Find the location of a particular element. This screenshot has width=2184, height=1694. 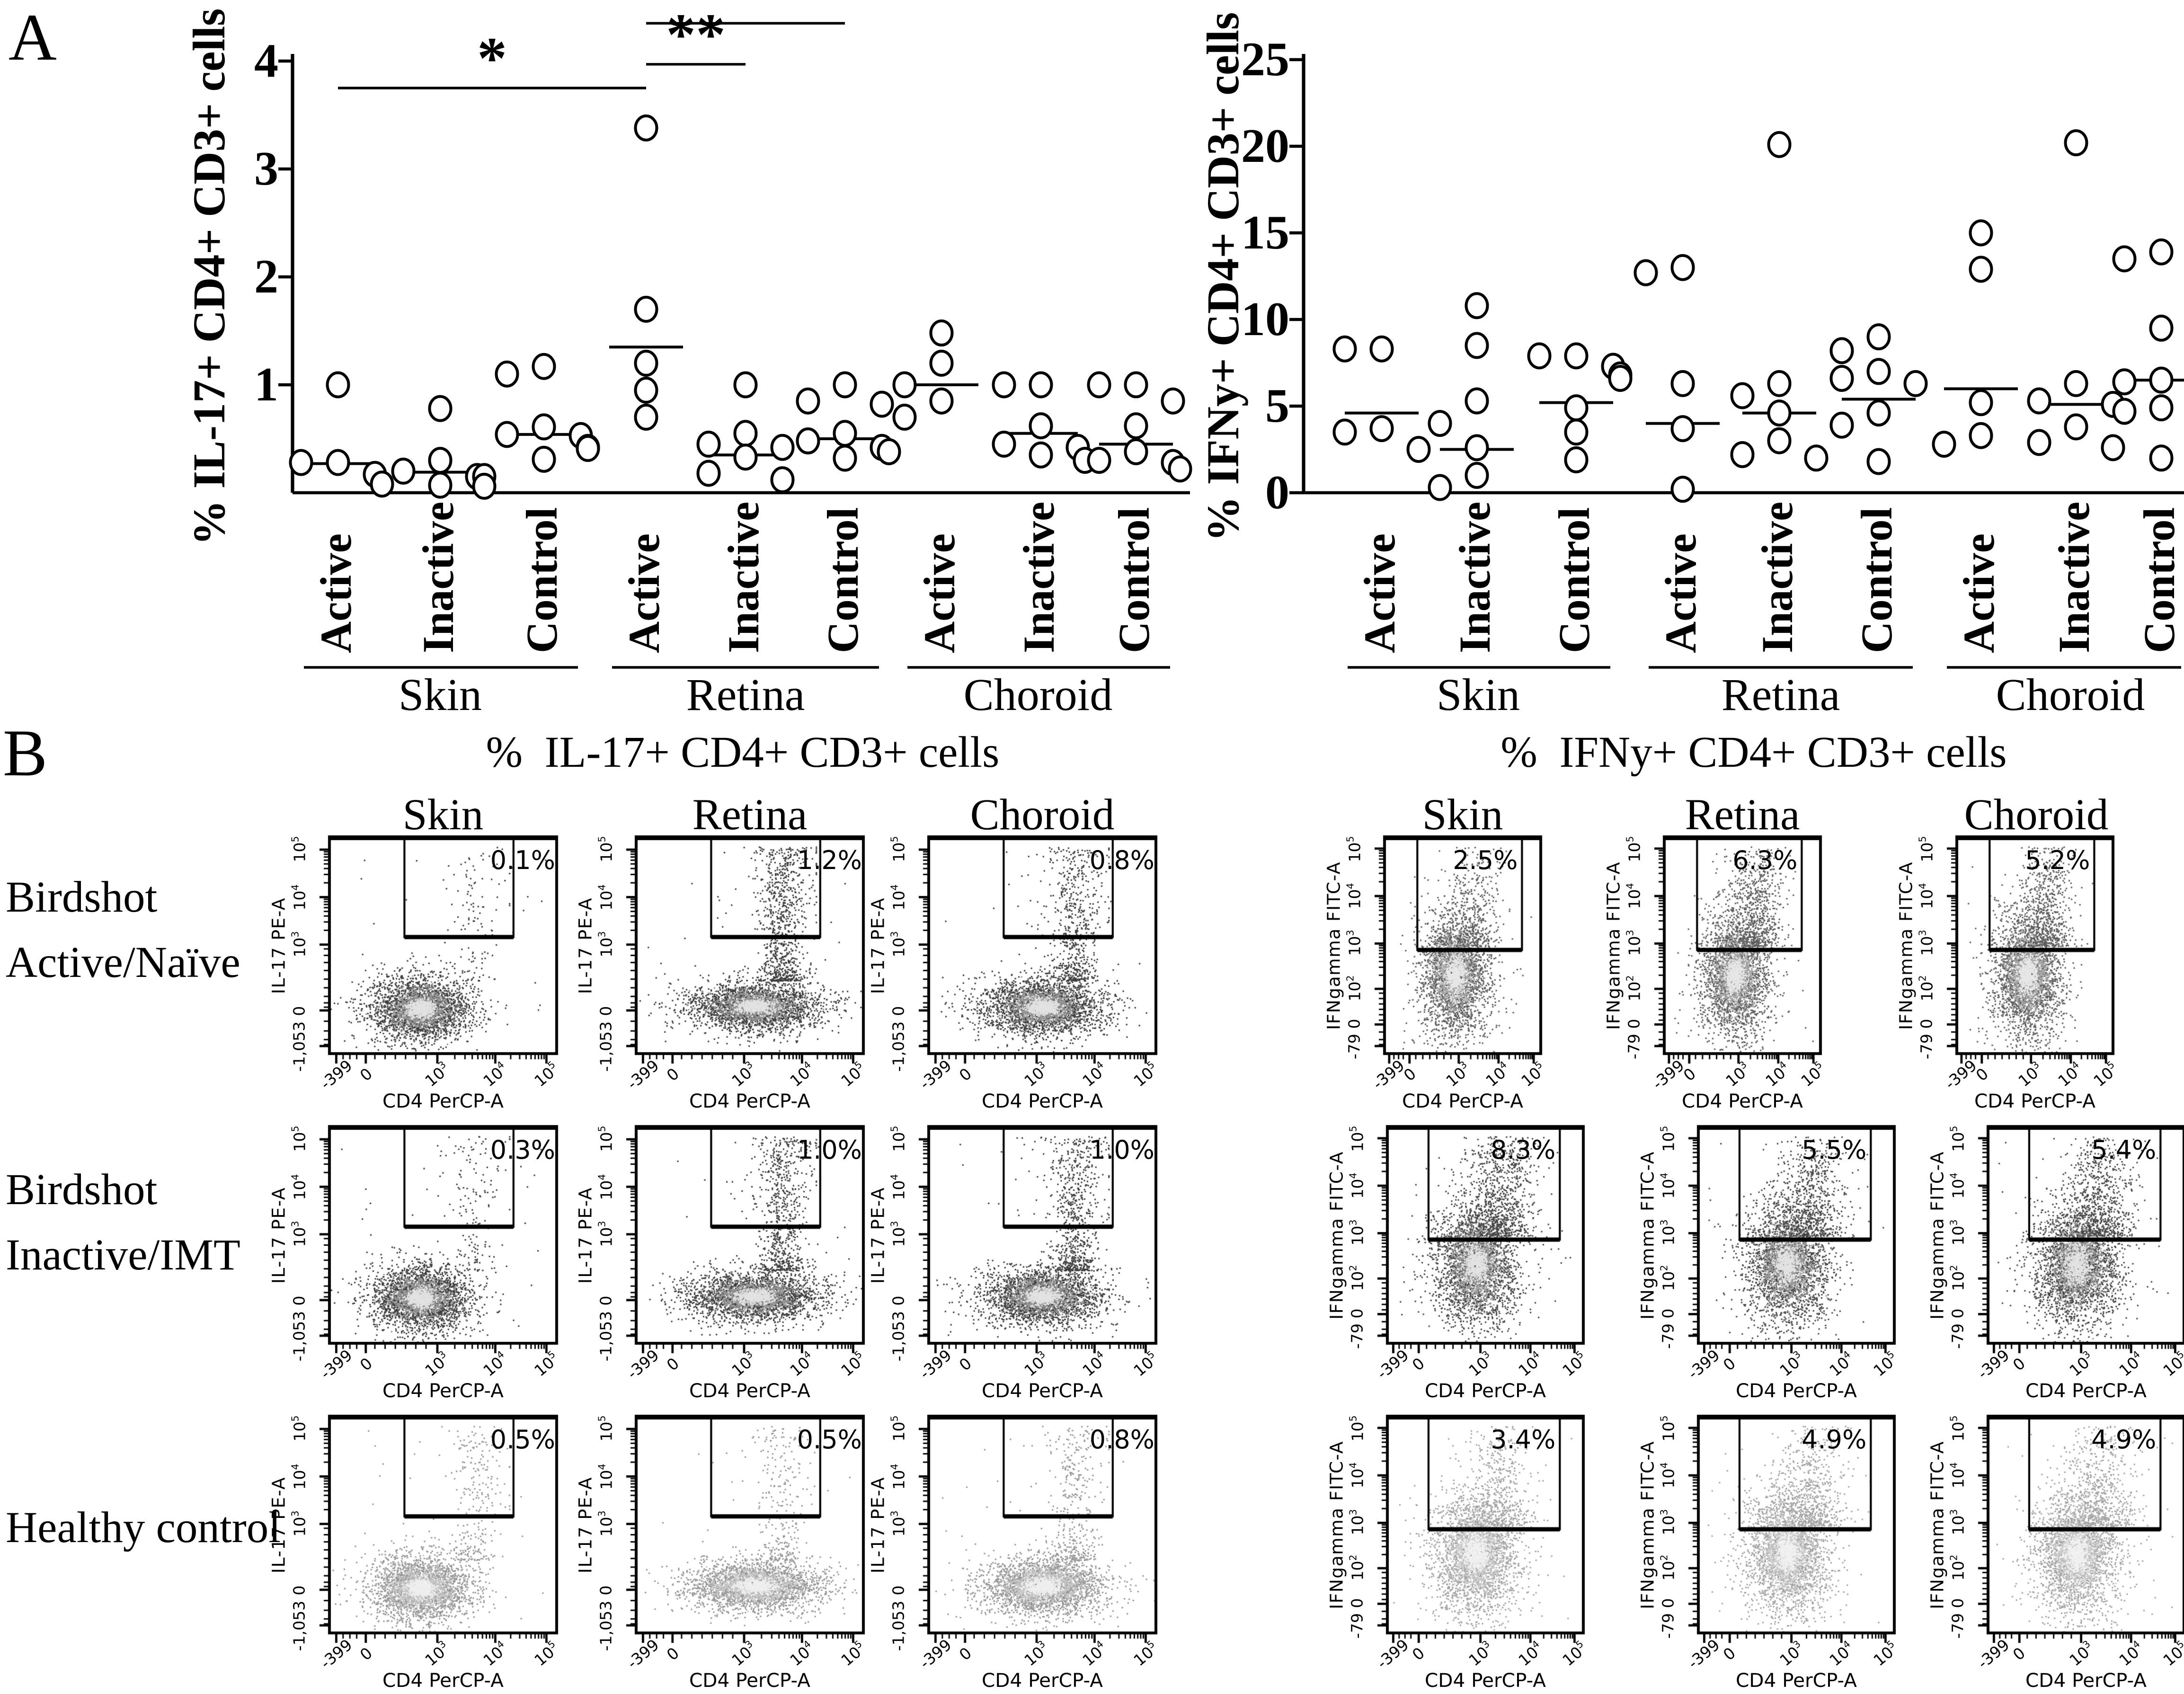

y-tick-label: 20 is located at coordinates (1265, 146).